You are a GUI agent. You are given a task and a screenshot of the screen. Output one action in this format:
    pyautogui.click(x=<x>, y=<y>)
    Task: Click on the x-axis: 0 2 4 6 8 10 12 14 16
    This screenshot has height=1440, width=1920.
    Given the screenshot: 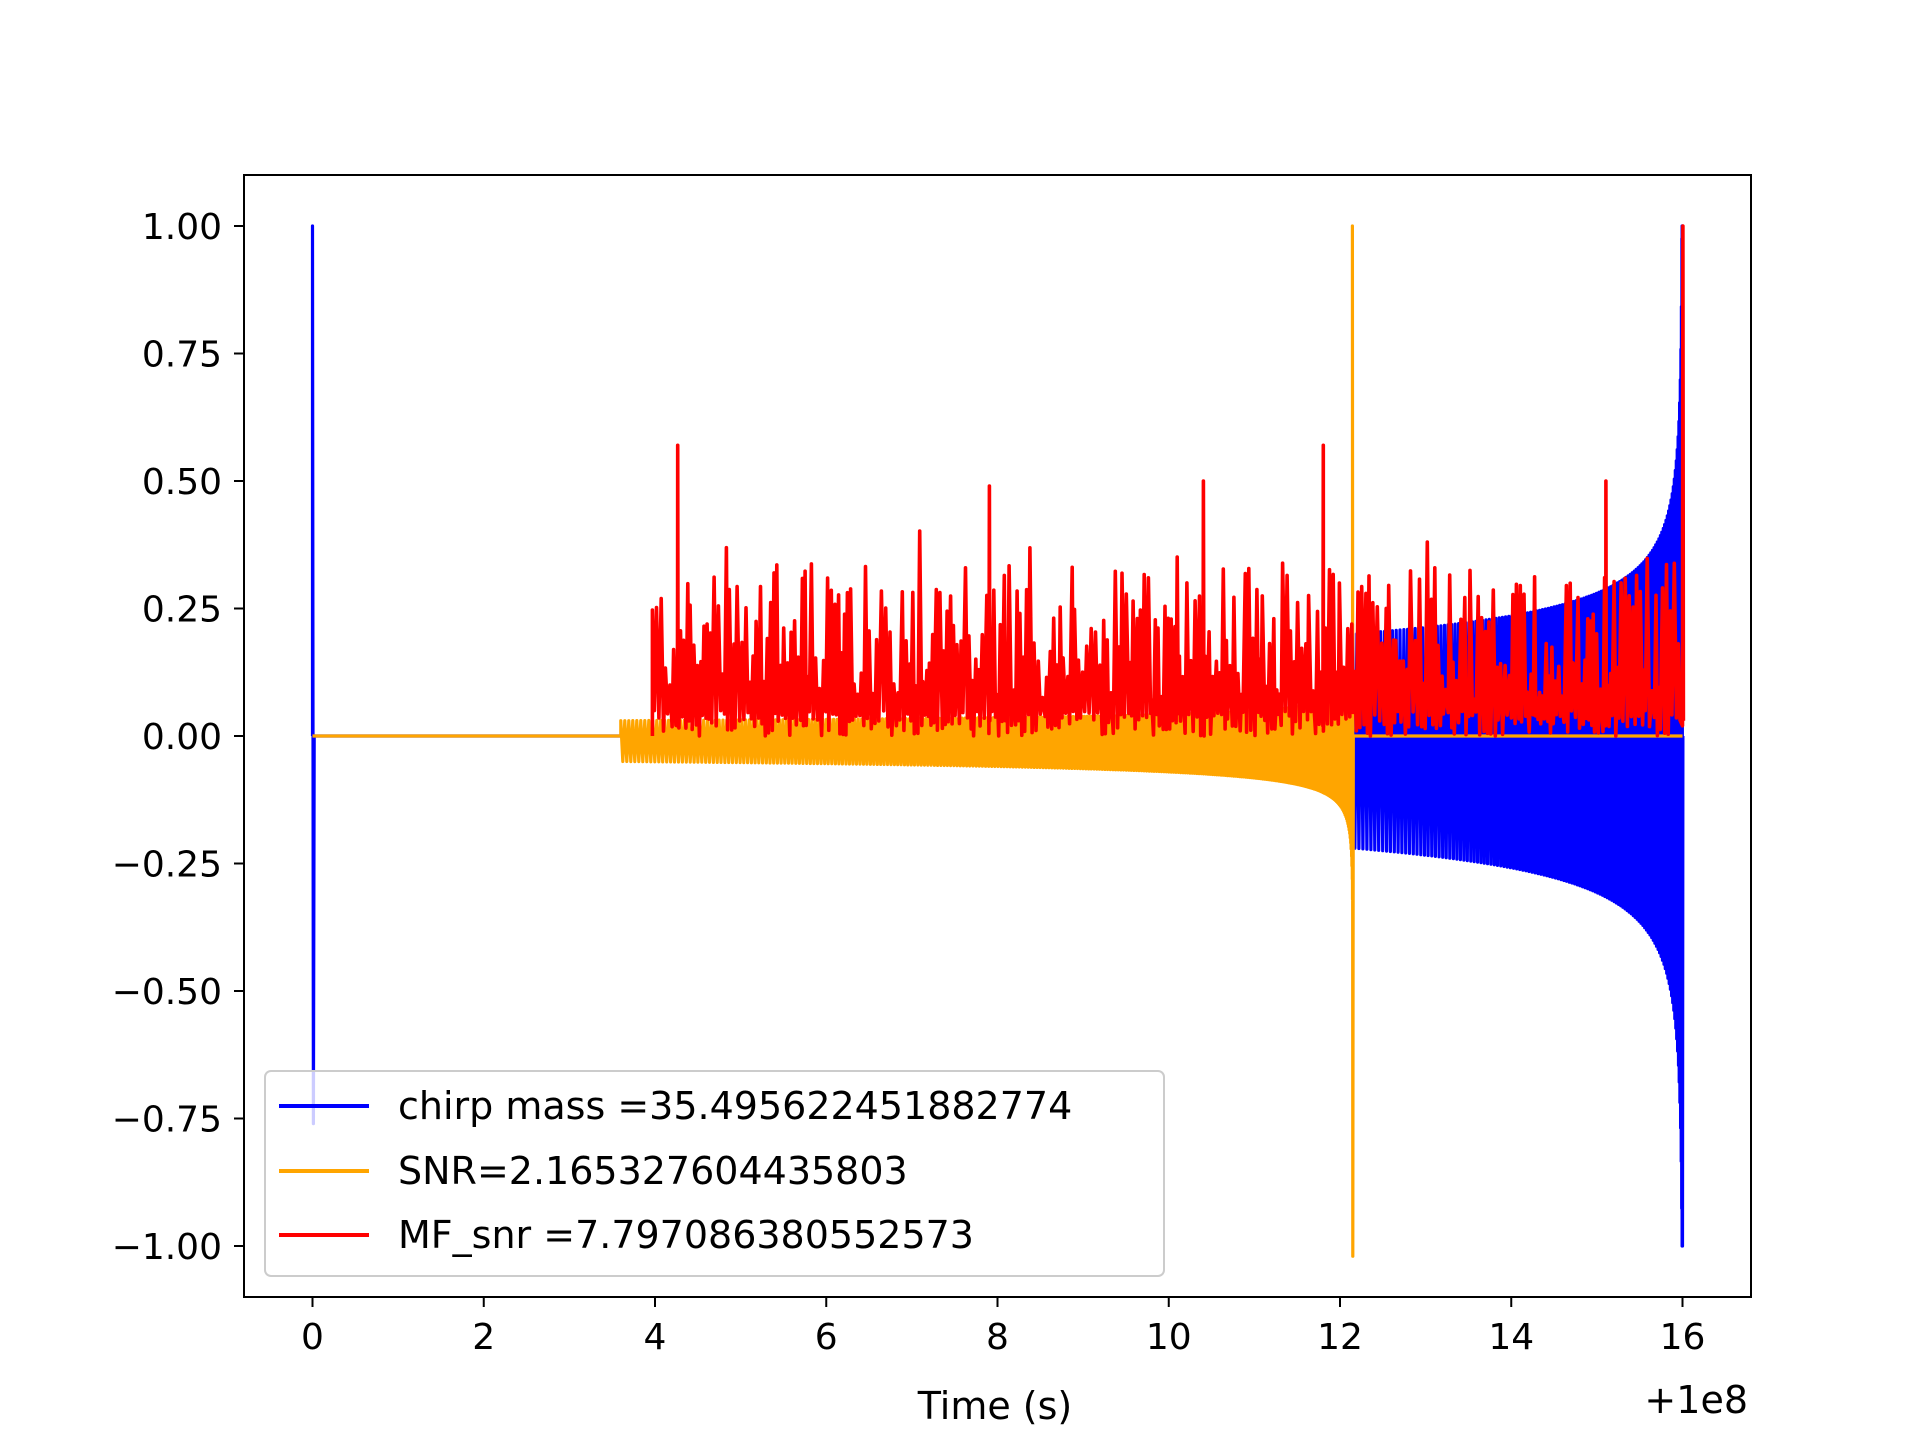 What is the action you would take?
    pyautogui.click(x=1003, y=1327)
    